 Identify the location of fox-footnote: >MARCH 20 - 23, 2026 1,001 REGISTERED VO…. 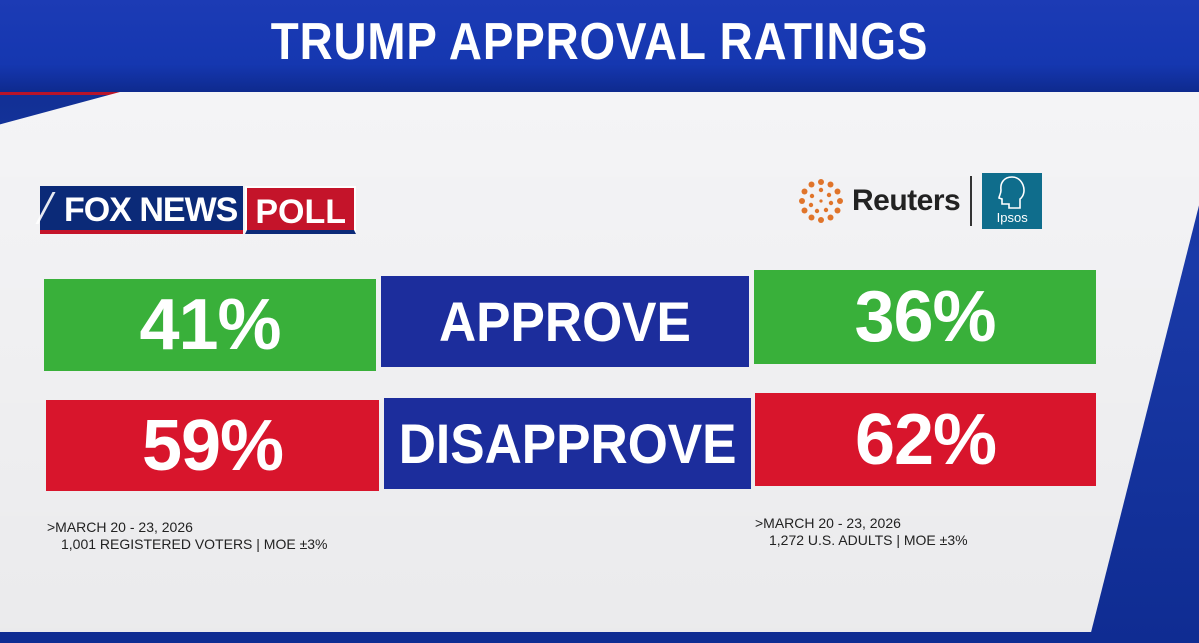
(187, 536).